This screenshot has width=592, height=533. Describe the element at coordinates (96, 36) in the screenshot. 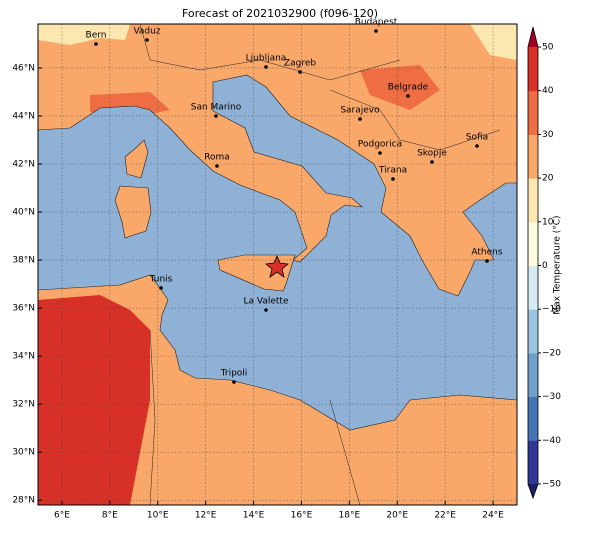

I see `city-label: Bern` at that location.